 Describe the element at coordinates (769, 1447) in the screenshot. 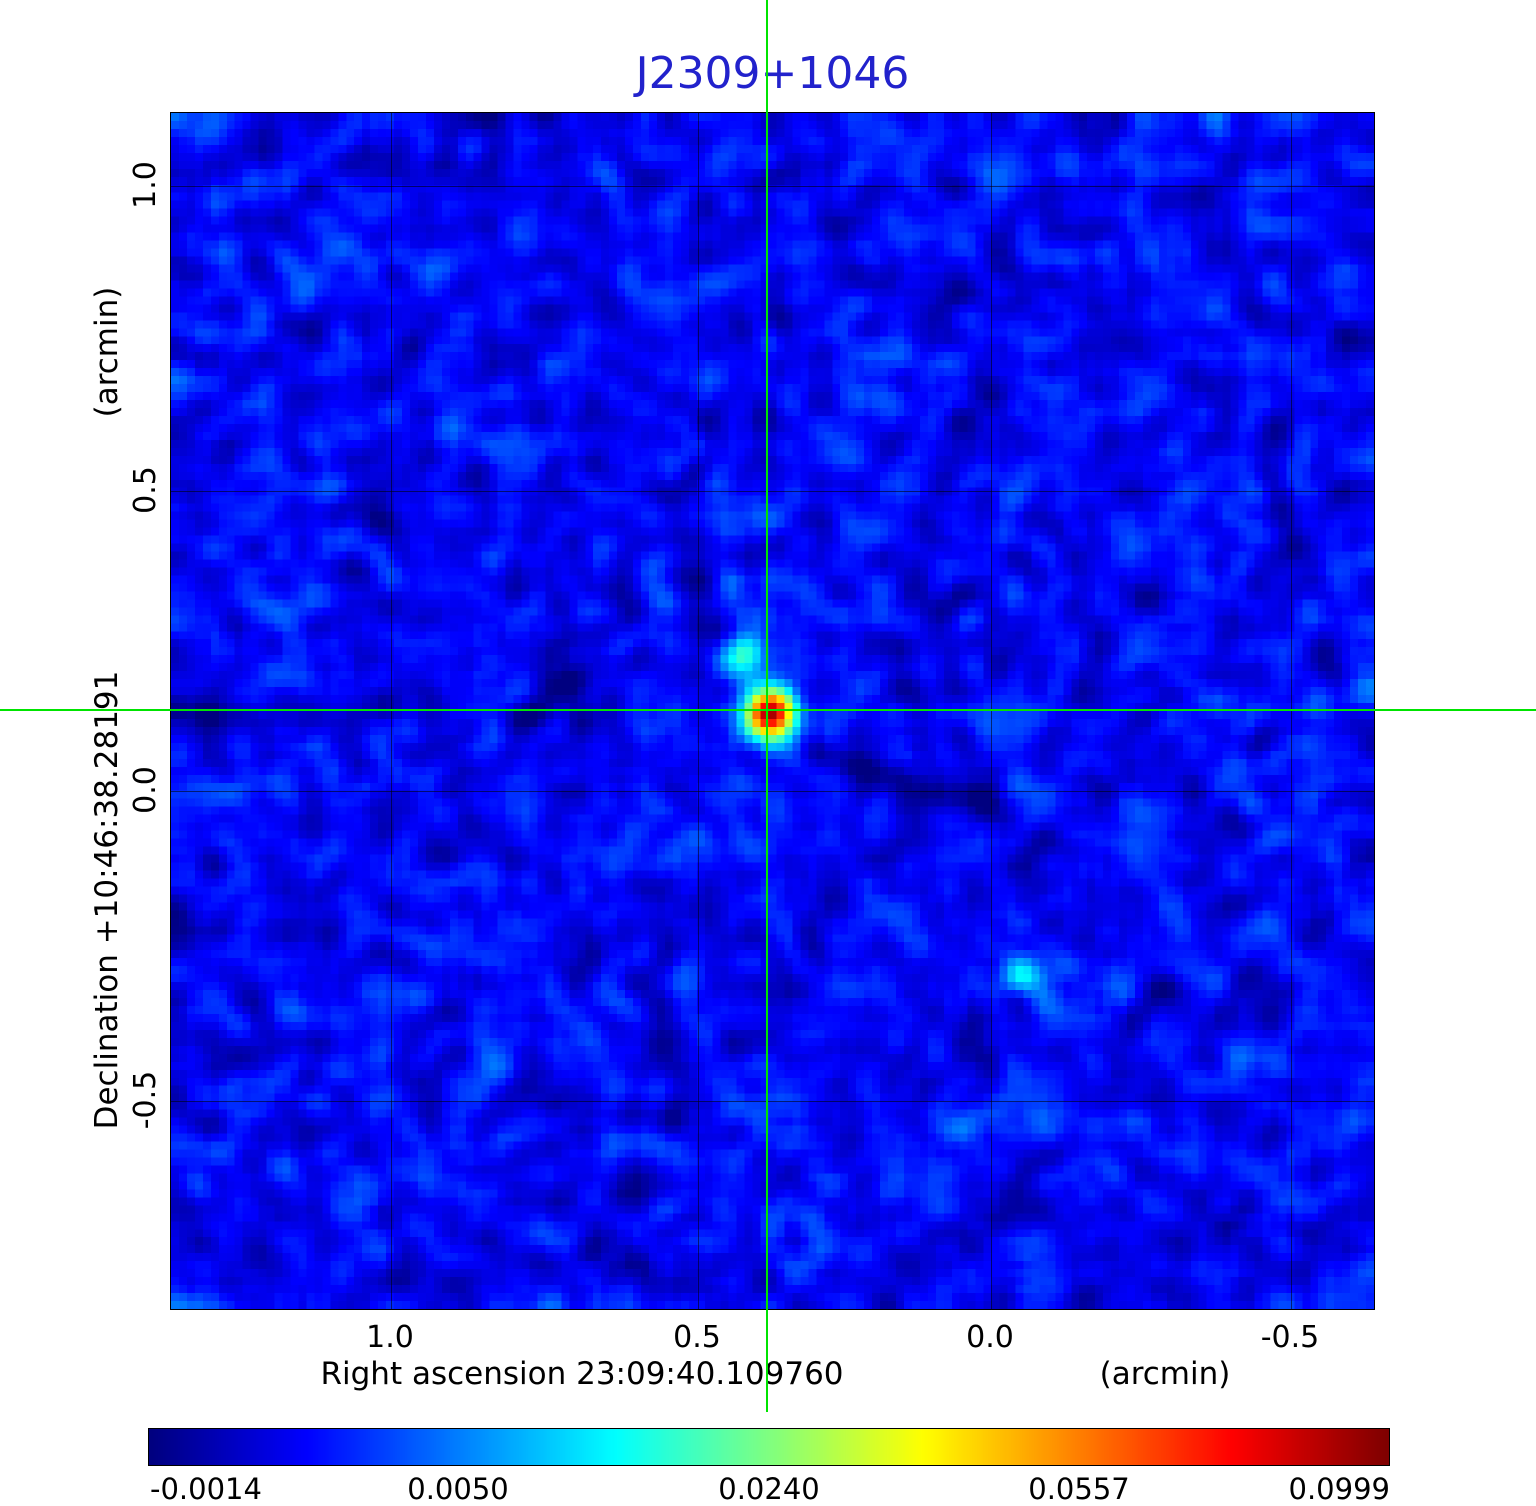

I see `colorbar-gradient` at that location.